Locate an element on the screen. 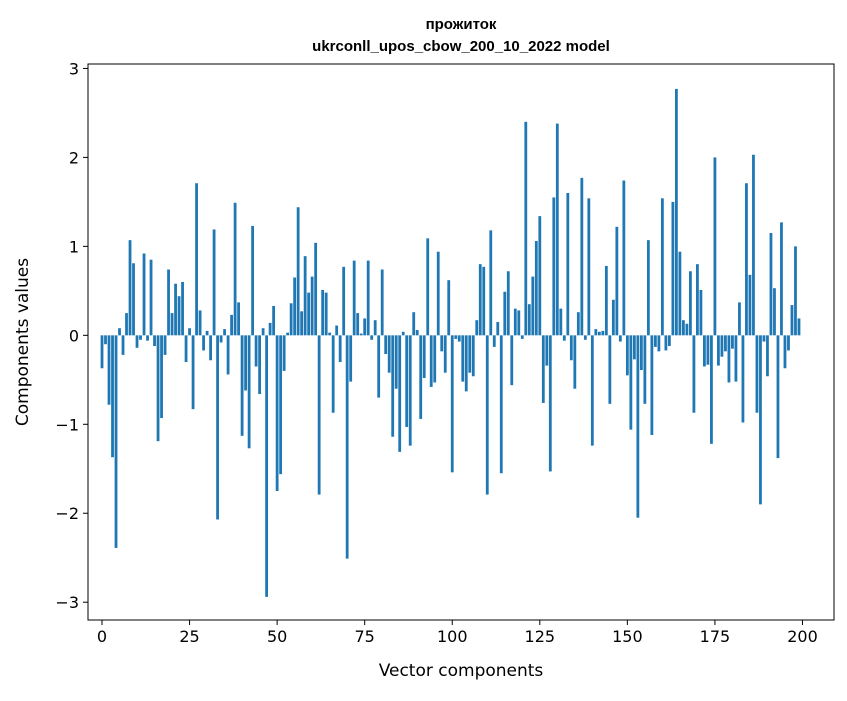  x-tick-label: 0 is located at coordinates (102, 636).